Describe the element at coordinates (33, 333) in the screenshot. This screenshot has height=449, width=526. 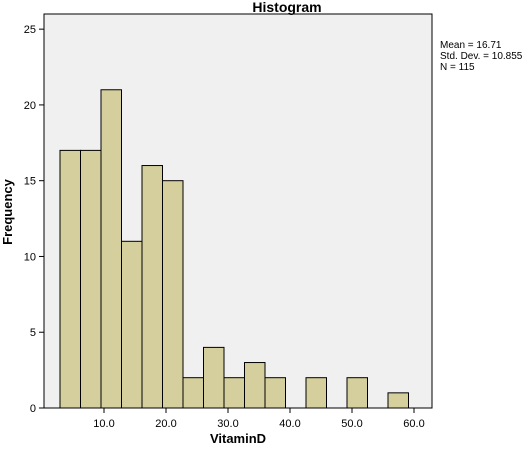
I see `y-tick-label: 5` at that location.